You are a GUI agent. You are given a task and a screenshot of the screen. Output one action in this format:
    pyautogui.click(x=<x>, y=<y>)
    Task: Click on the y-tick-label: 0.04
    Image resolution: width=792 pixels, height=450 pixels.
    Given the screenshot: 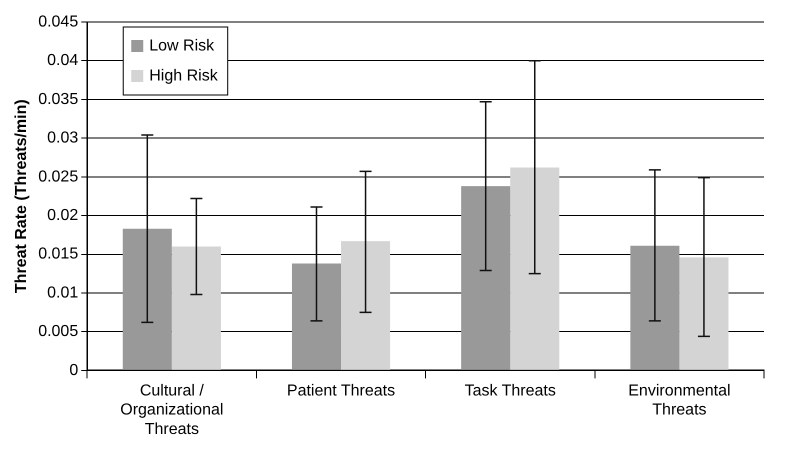 What is the action you would take?
    pyautogui.click(x=62, y=61)
    